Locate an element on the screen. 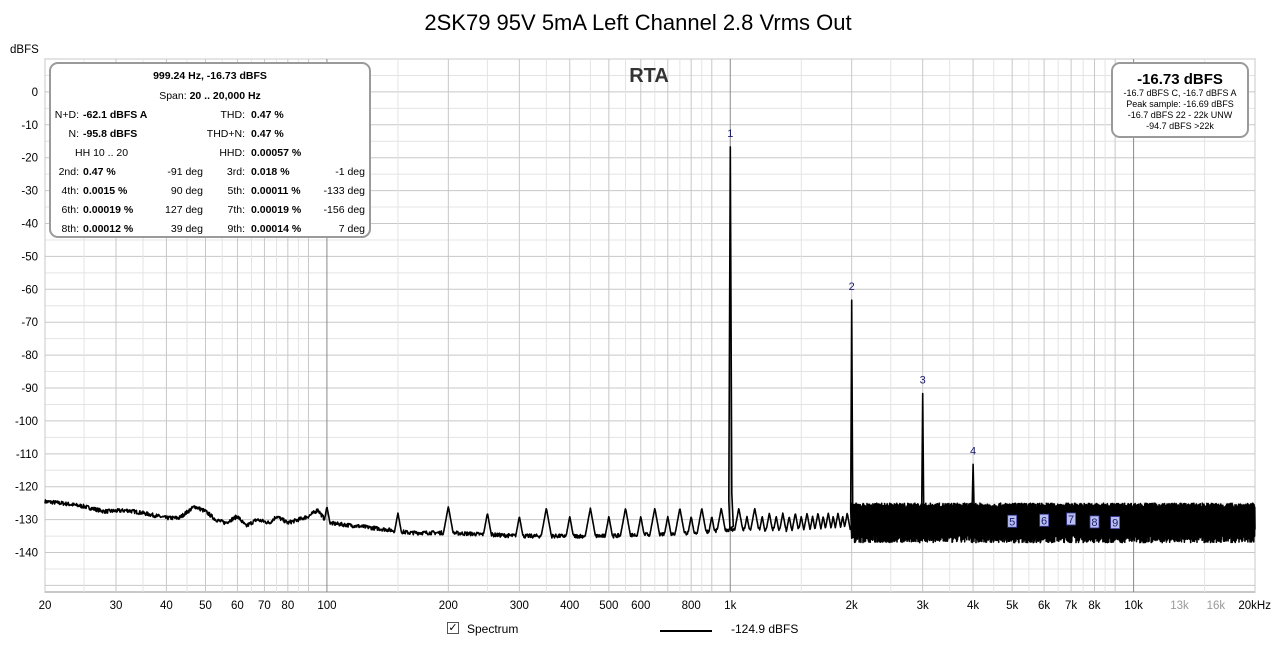 This screenshot has height=645, width=1276. y-tick-label: -130 is located at coordinates (26, 521).